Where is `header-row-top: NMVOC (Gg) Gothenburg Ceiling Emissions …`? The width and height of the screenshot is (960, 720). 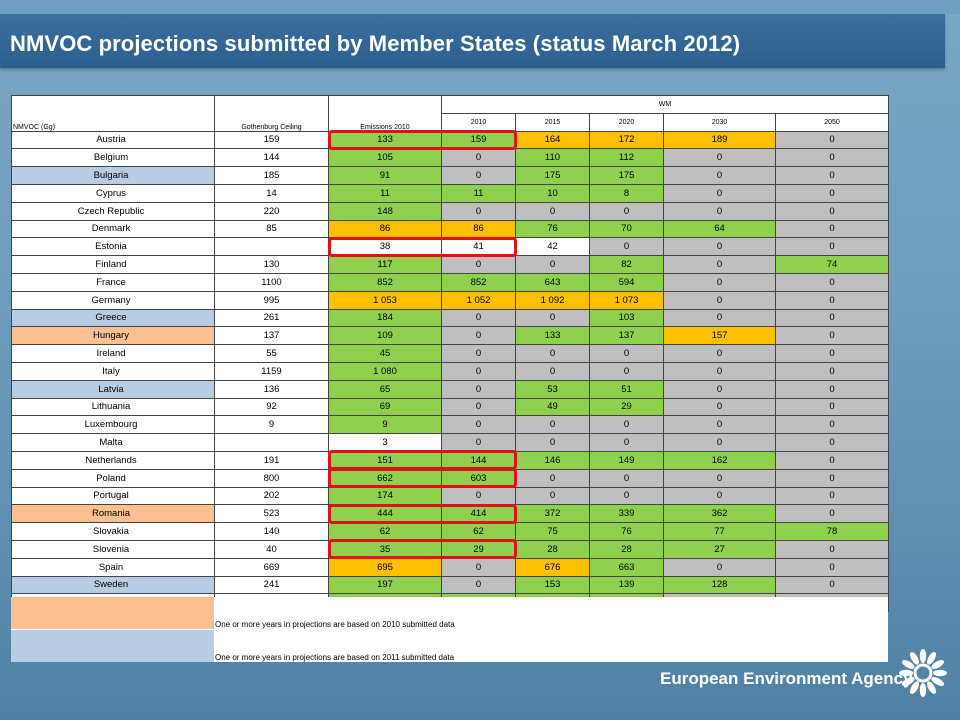
header-row-top: NMVOC (Gg) Gothenburg Ceiling Emissions … is located at coordinates (450, 113).